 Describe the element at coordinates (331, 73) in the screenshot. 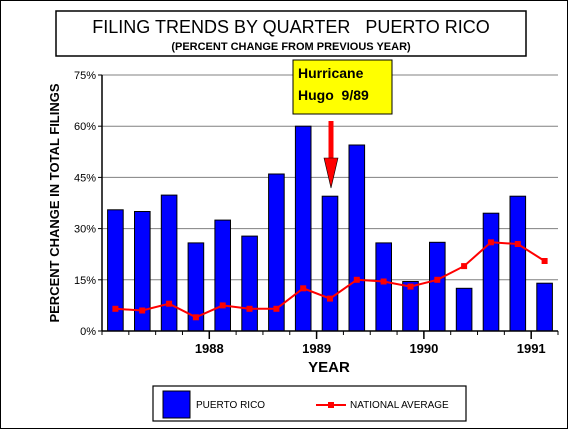

I see `annotation-line-1: Hurricane` at that location.